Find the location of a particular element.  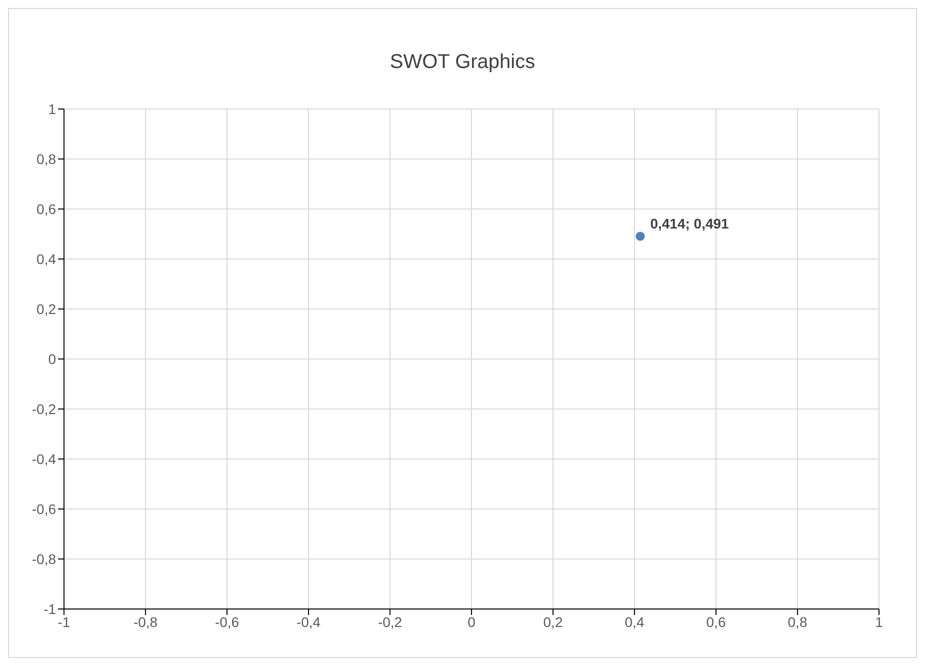

x-tick-label: -0,4 is located at coordinates (308, 622).